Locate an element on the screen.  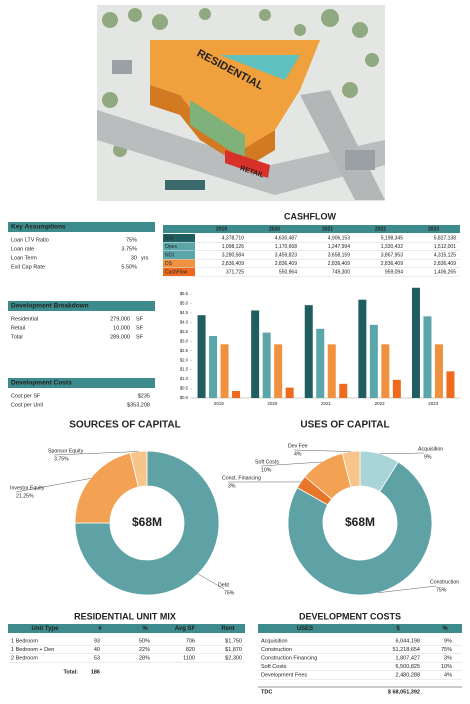
y-tick-label: $1.5 is located at coordinates (184, 369).